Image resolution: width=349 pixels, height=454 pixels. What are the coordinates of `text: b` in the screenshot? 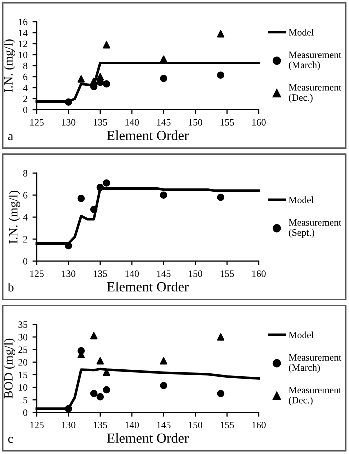 It's located at (11, 287).